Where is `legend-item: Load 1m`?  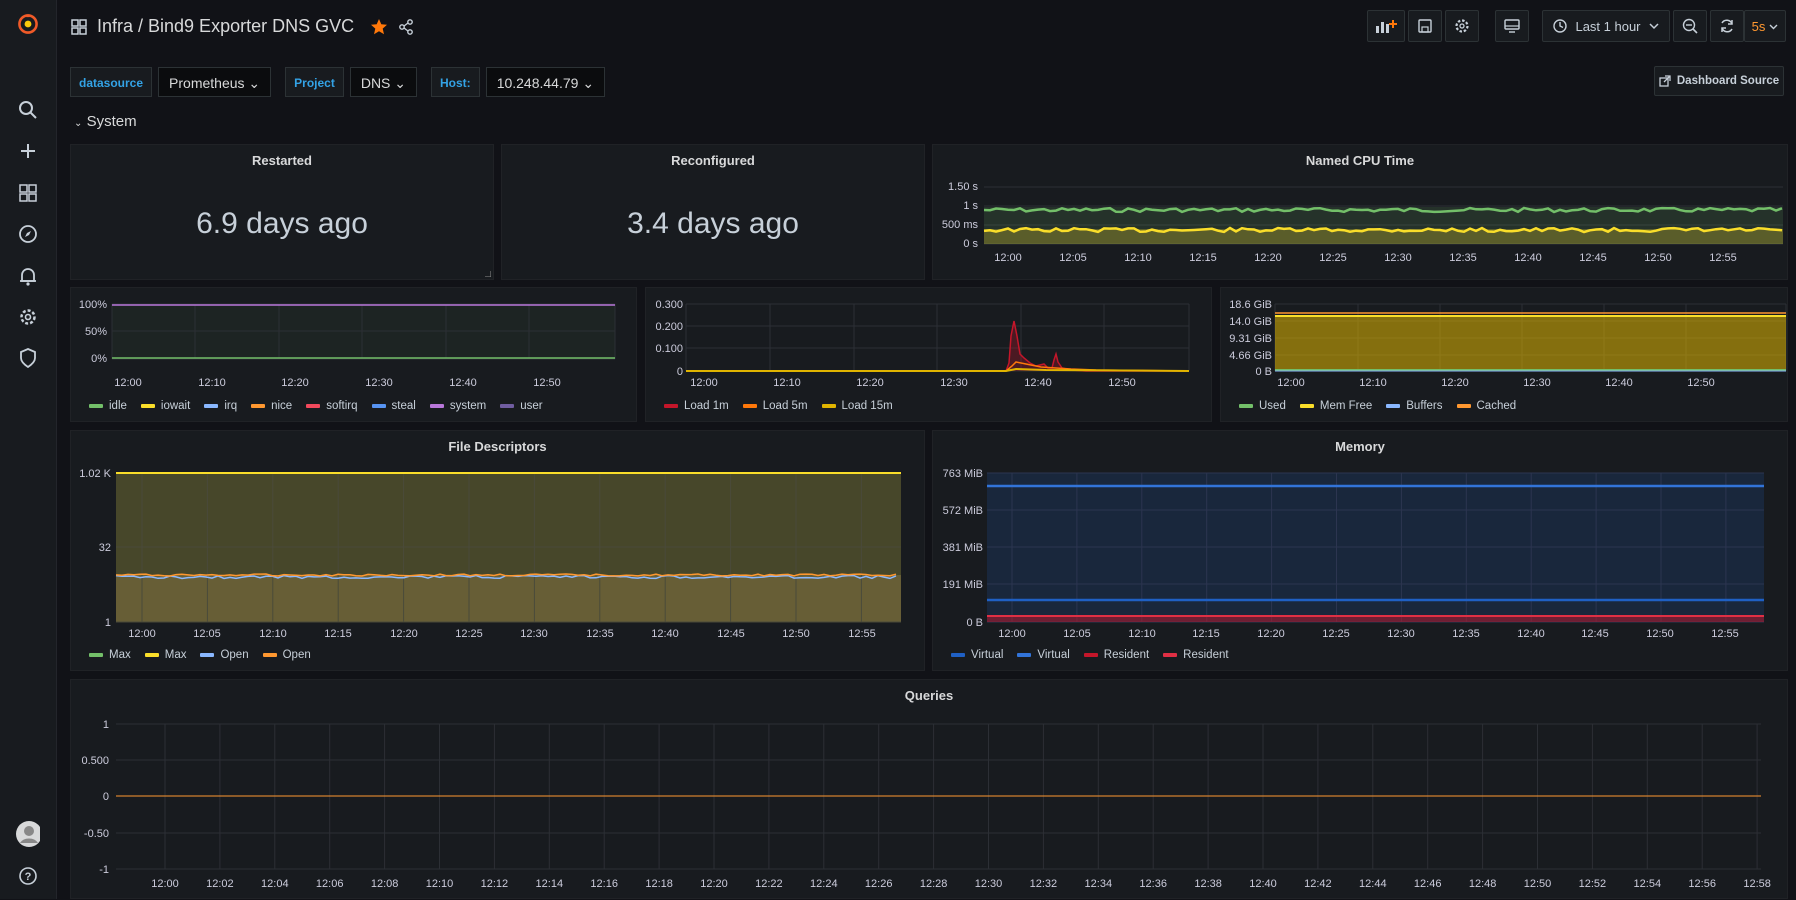
legend-item: Load 1m is located at coordinates (696, 406).